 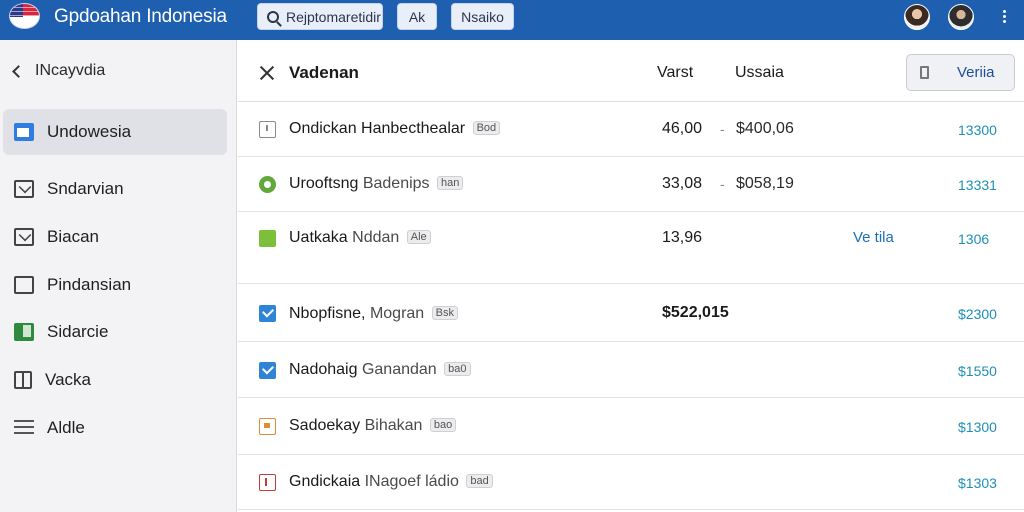 I want to click on row-name: Urooftsng Badenips han, so click(x=376, y=184).